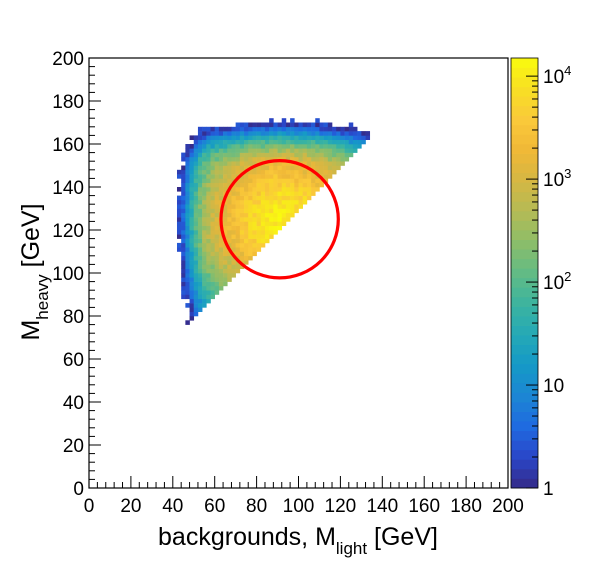  I want to click on y-axis-title: Mheavy [GeV], so click(34, 271).